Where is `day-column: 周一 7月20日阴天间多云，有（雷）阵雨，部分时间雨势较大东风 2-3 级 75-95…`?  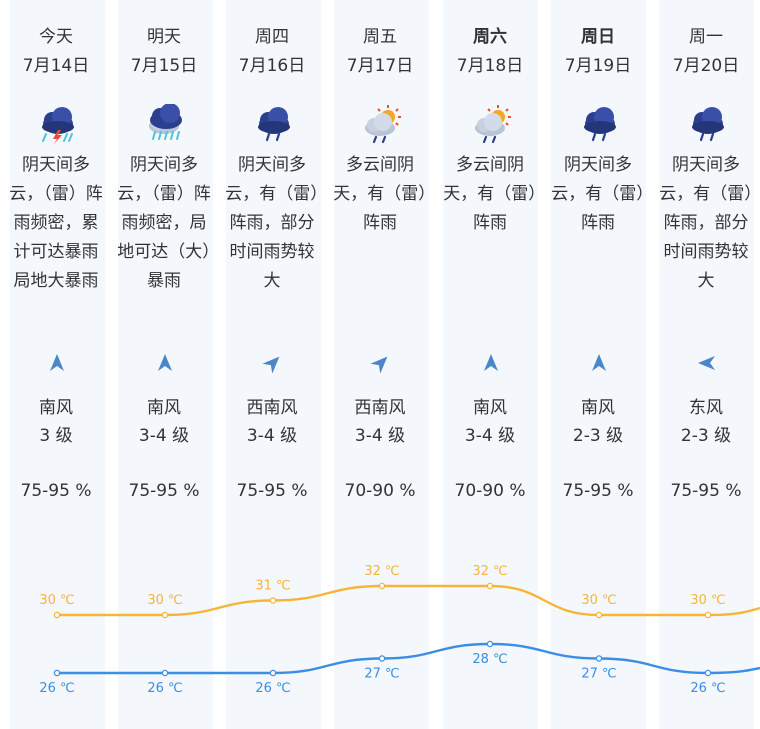
day-column: 周一 7月20日阴天间多云，有（雷）阵雨，部分时间雨势较大东风 2-3 级 75-95… is located at coordinates (706, 364).